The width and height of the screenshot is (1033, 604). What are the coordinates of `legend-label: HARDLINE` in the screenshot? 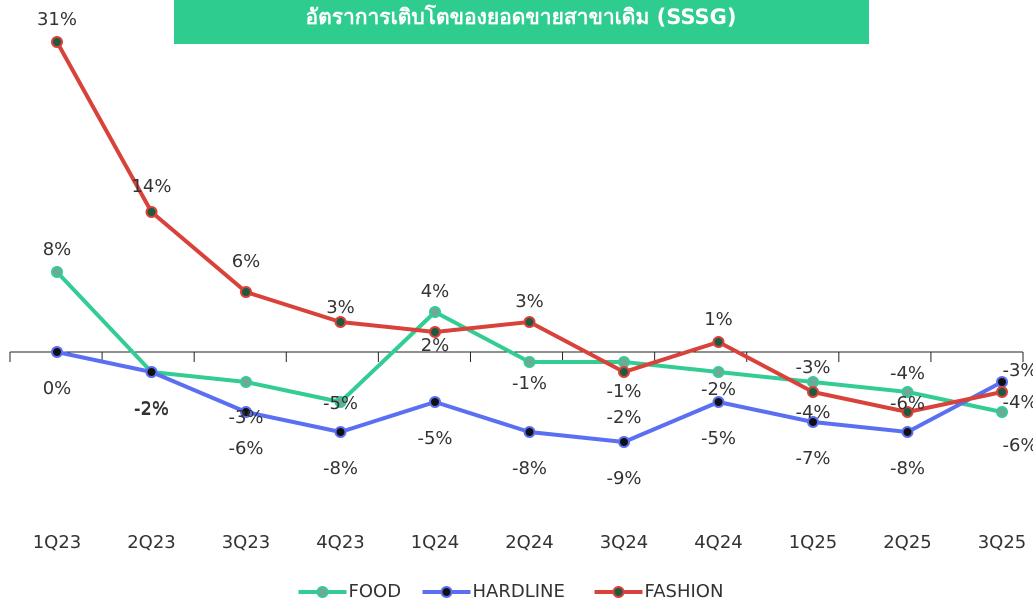 It's located at (519, 591).